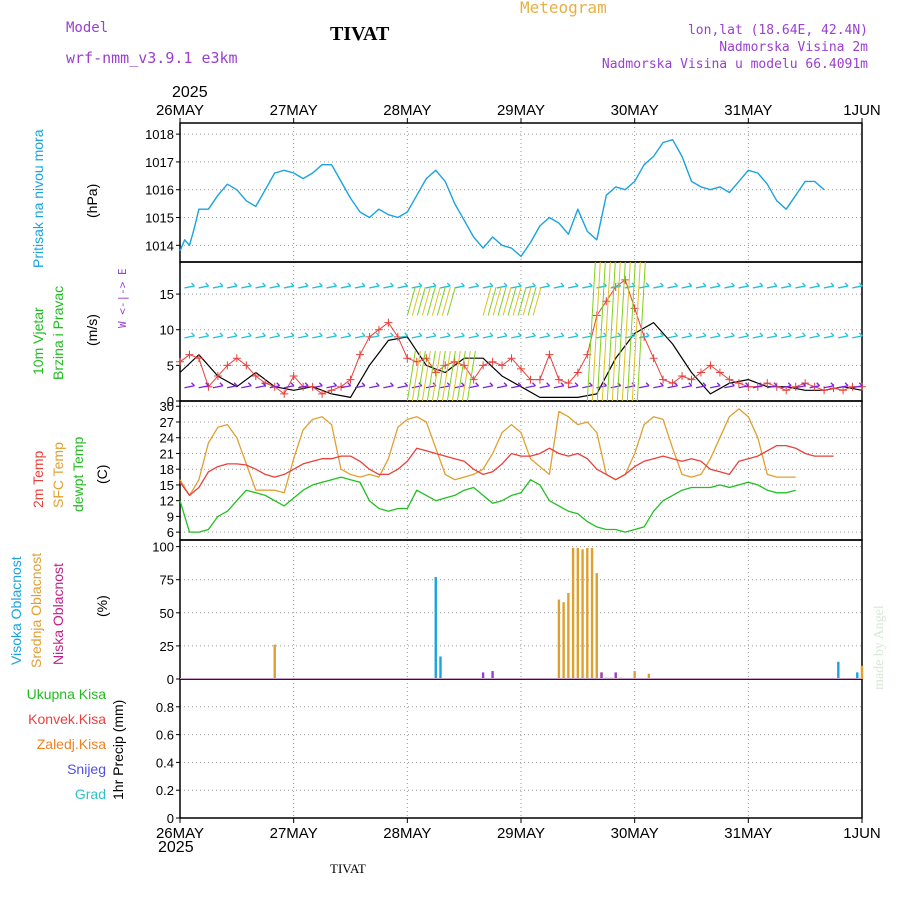 This screenshot has height=900, width=900. I want to click on lonlat-text: lon,lat (18.64E, 42.4N), so click(777, 30).